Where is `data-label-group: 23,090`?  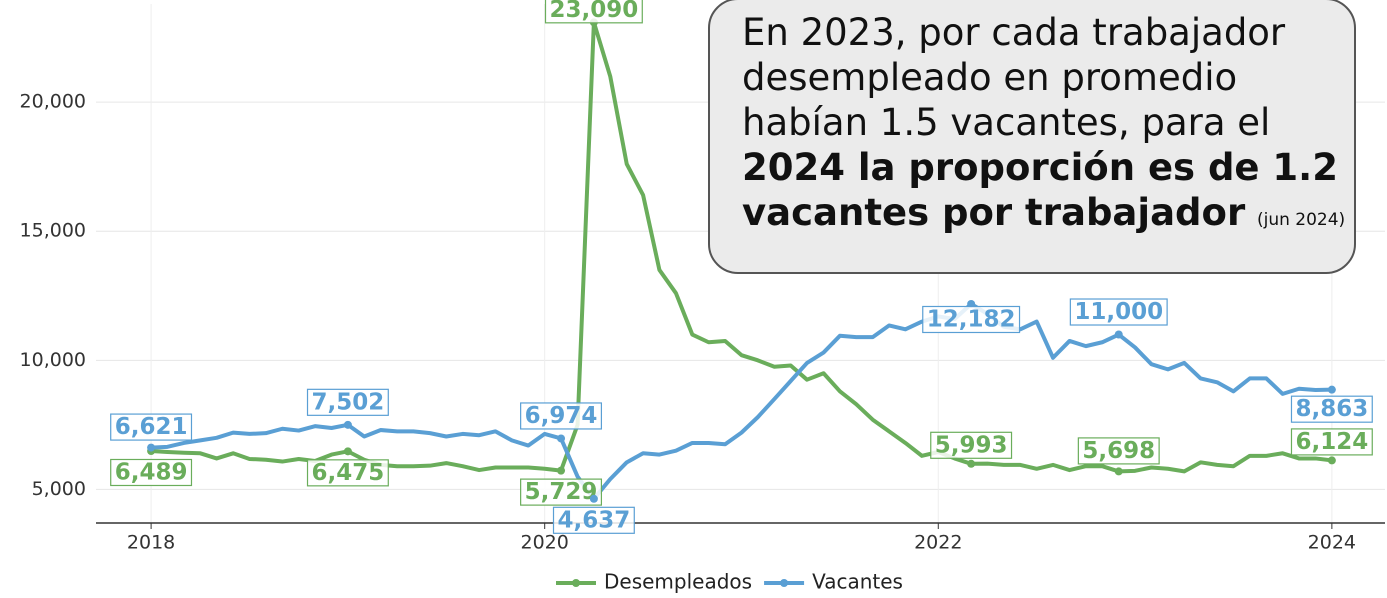 data-label-group: 23,090 is located at coordinates (593, 12).